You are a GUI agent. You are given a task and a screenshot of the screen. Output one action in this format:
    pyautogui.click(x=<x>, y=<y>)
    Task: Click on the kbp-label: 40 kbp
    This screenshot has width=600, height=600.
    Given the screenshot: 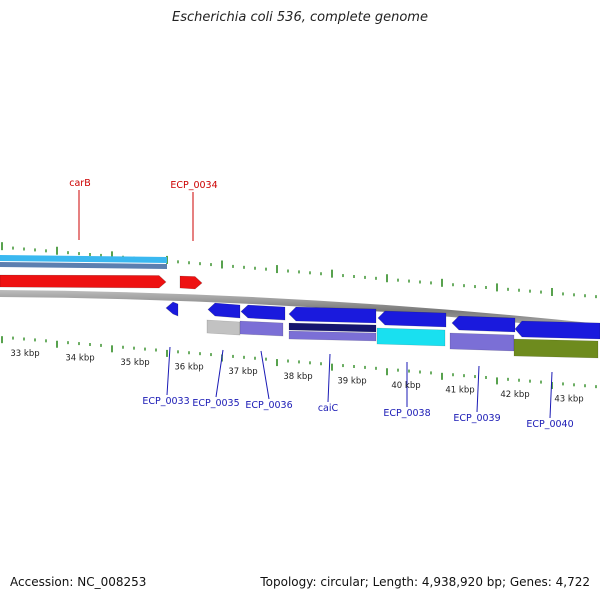 What is the action you would take?
    pyautogui.click(x=405, y=386)
    